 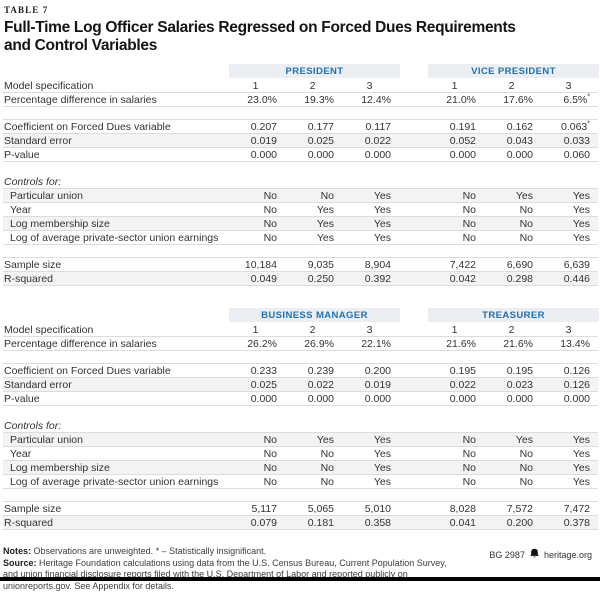 I want to click on group-header-left: BUSINESS MANAGER, so click(x=314, y=315).